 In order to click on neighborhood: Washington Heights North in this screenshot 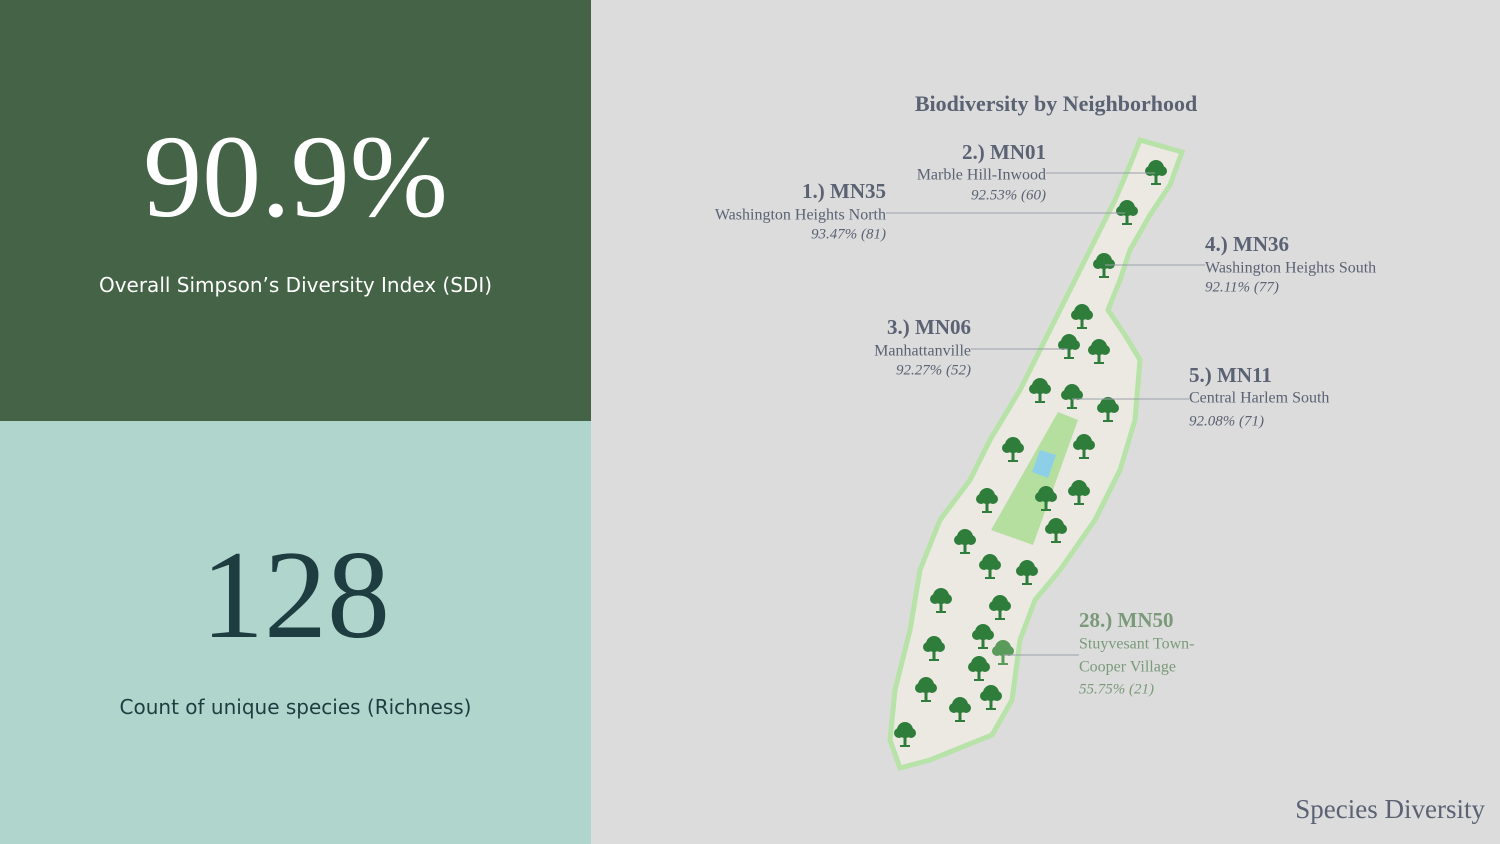, I will do `click(800, 215)`.